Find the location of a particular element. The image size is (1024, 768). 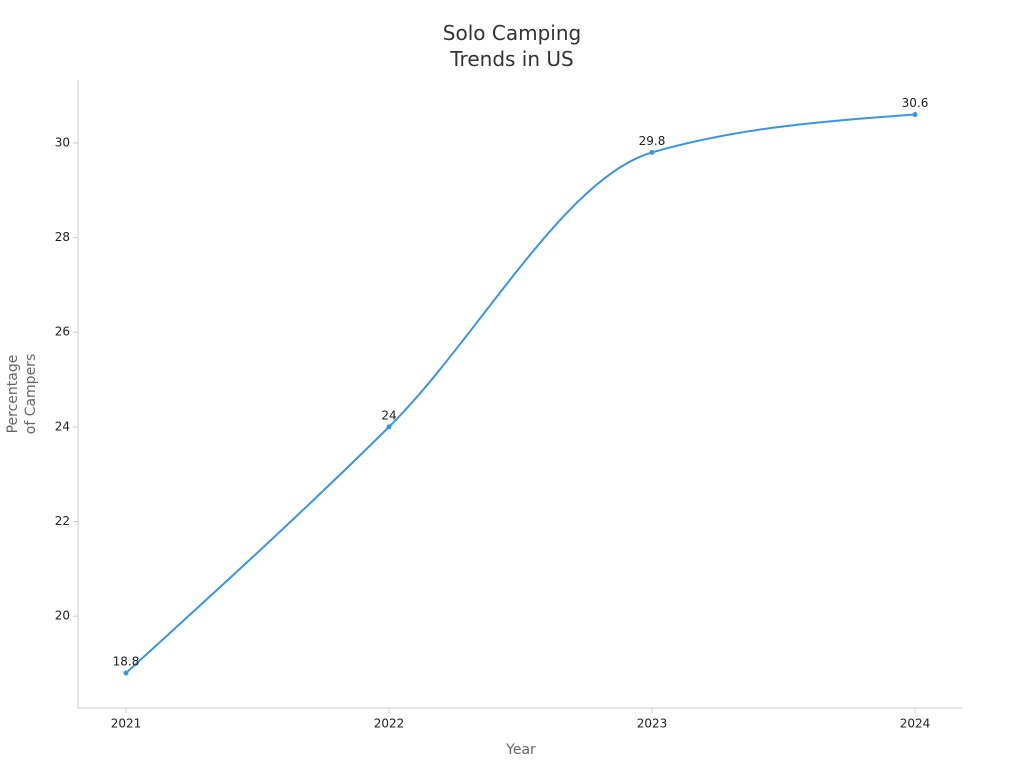

value-label: 18.8 is located at coordinates (126, 661).